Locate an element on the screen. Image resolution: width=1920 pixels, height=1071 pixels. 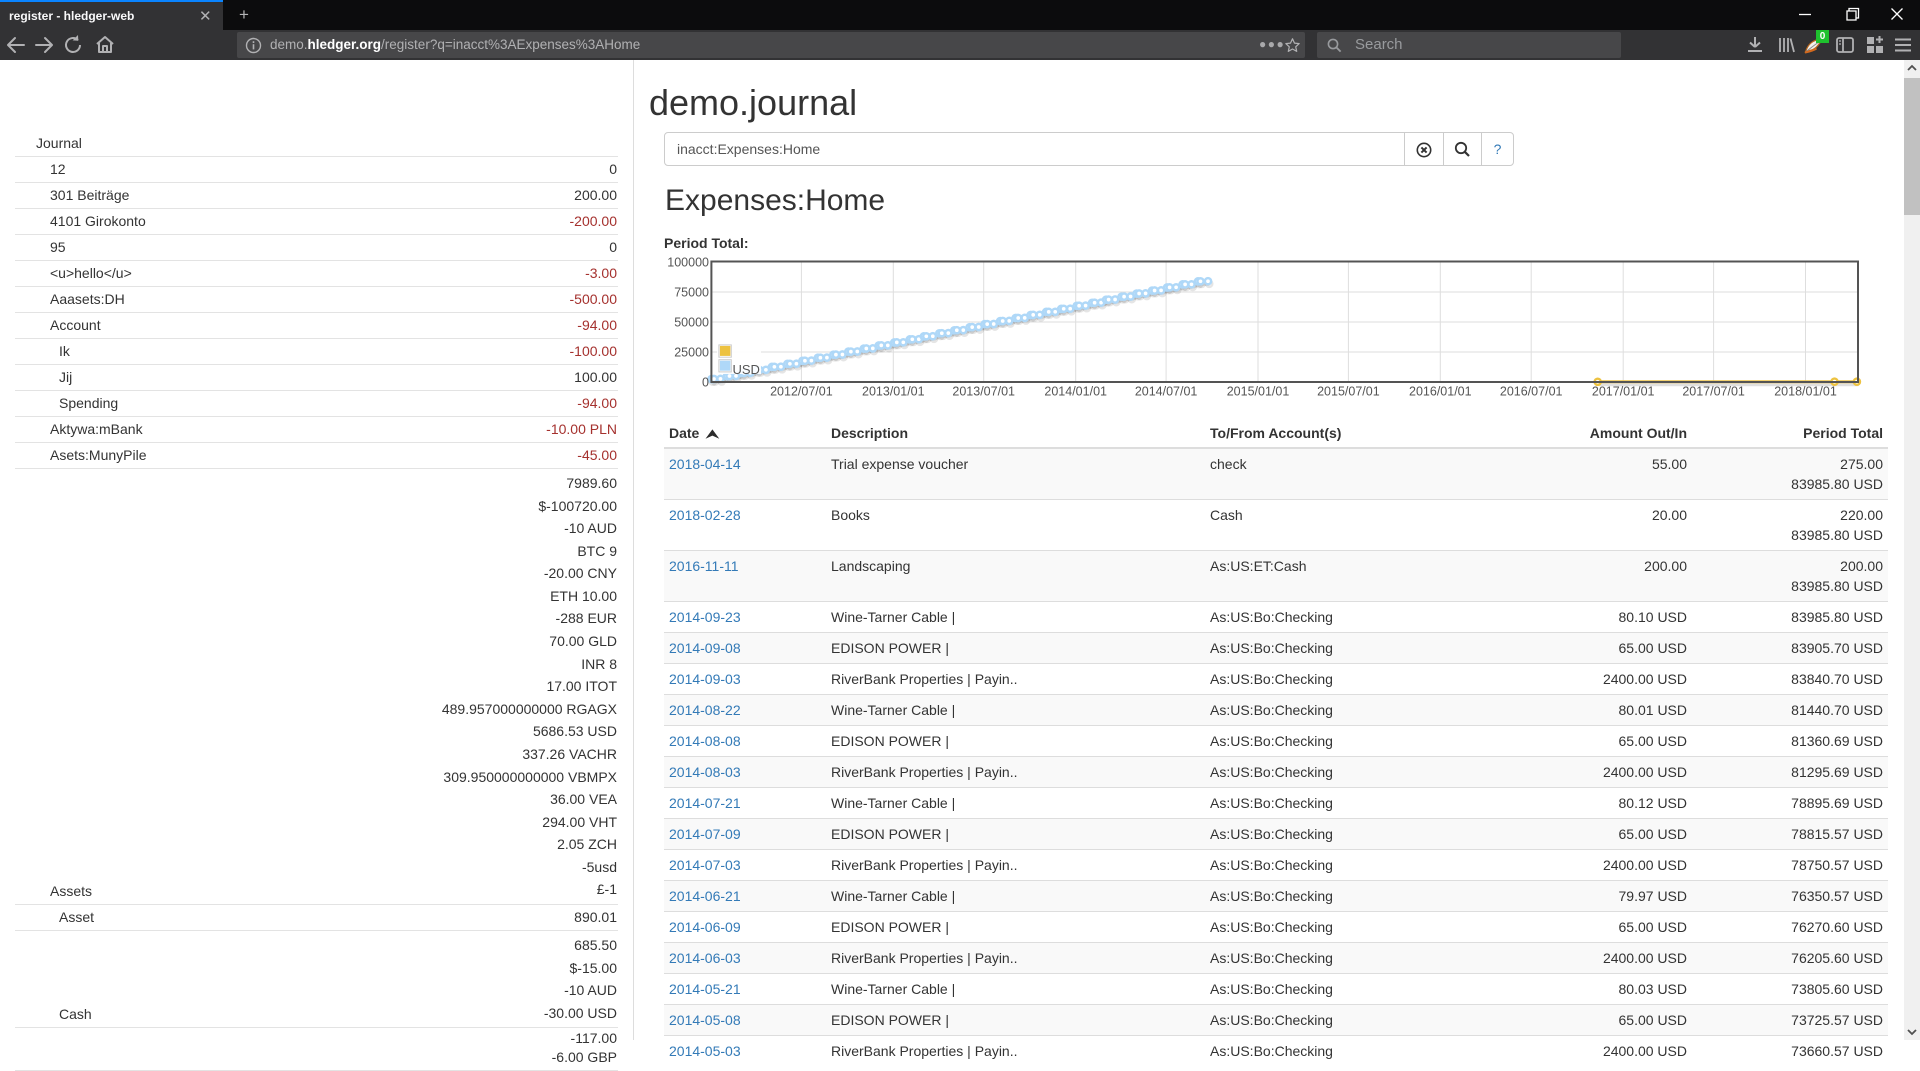
svg-text: 2012/07/01 is located at coordinates (801, 392).